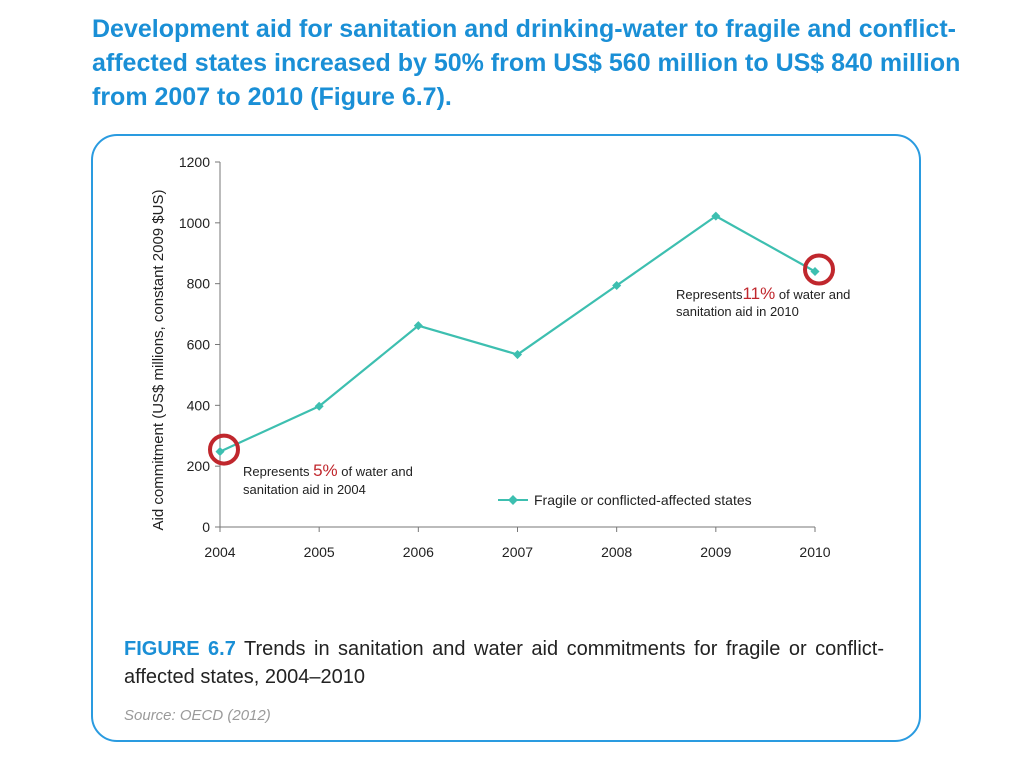 This screenshot has width=1024, height=768. I want to click on figure-label: FIGURE 6.7, so click(180, 649).